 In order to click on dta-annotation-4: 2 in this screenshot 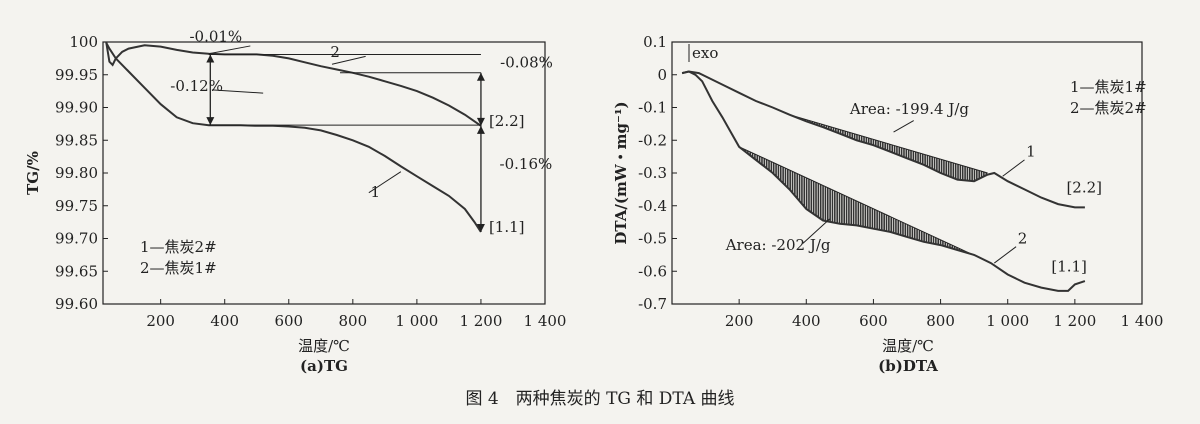, I will do `click(1023, 238)`.